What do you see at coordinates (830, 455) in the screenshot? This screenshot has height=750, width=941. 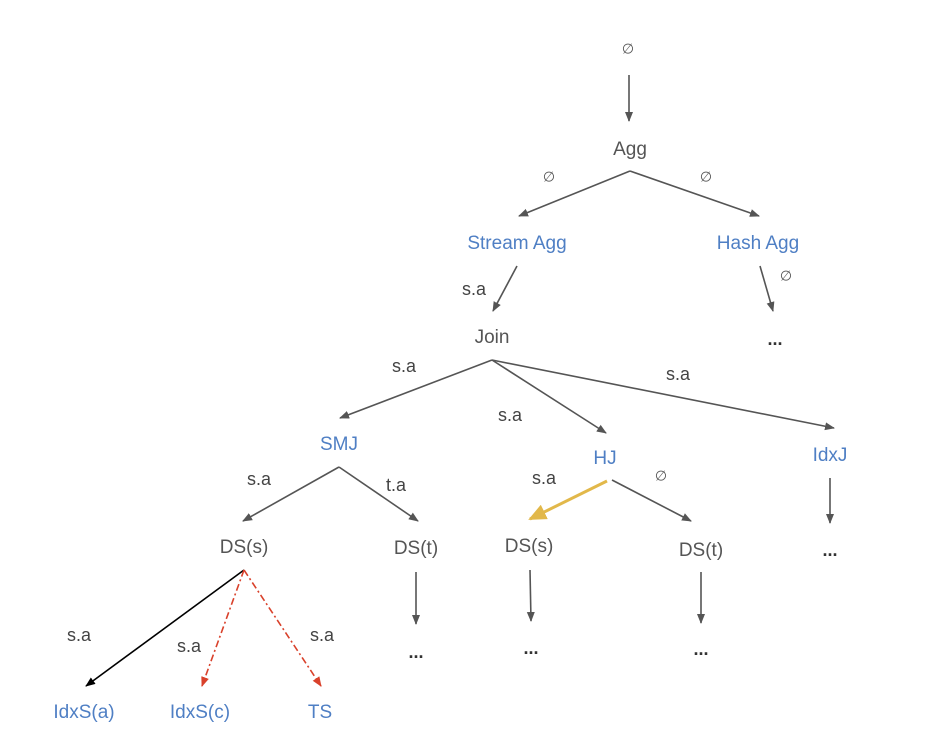 I see `node-idxj: IdxJ` at bounding box center [830, 455].